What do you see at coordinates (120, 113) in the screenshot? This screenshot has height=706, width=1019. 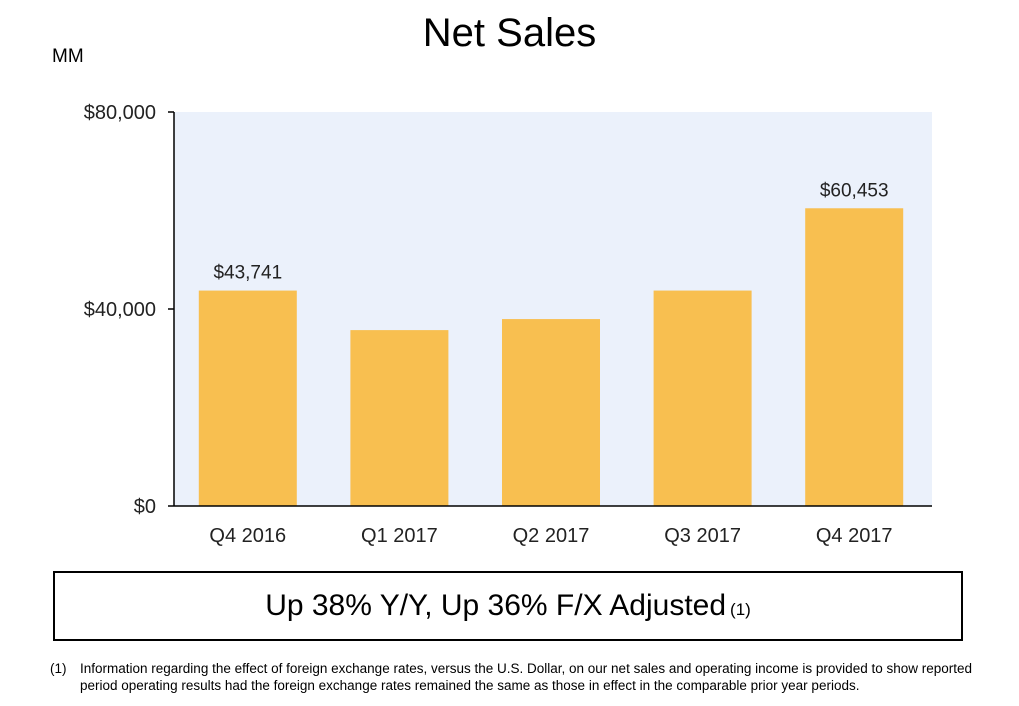 I see `y-tick-label: $80,000` at bounding box center [120, 113].